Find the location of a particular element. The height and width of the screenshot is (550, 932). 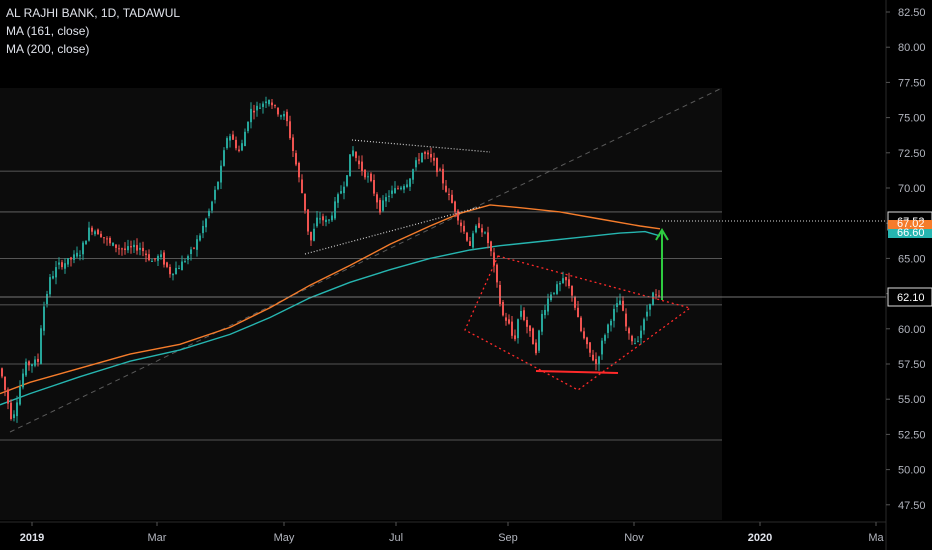

x-axis: 2019 Mar May Jul Sep Nov 2020 Ma is located at coordinates (452, 533).